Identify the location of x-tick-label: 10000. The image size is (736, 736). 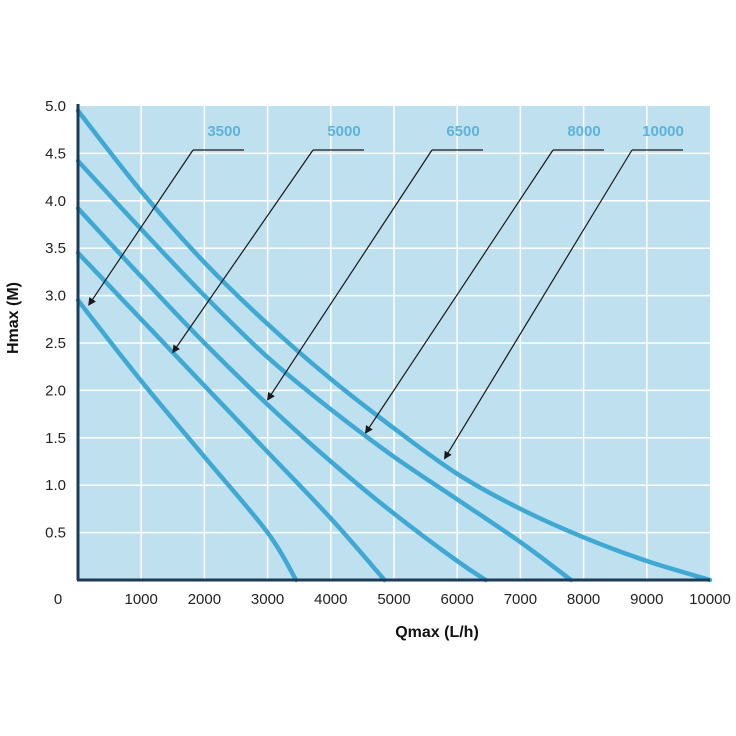
(710, 599).